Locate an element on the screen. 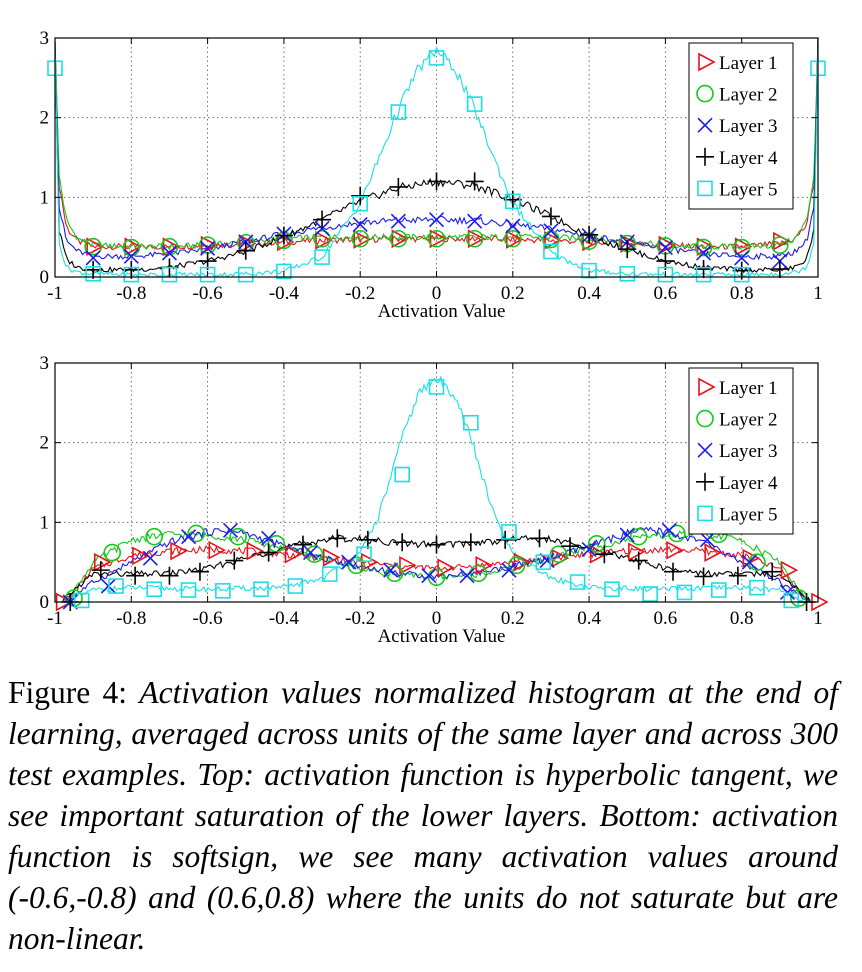 This screenshot has width=862, height=972. legend-label: Layer 4 is located at coordinates (748, 483).